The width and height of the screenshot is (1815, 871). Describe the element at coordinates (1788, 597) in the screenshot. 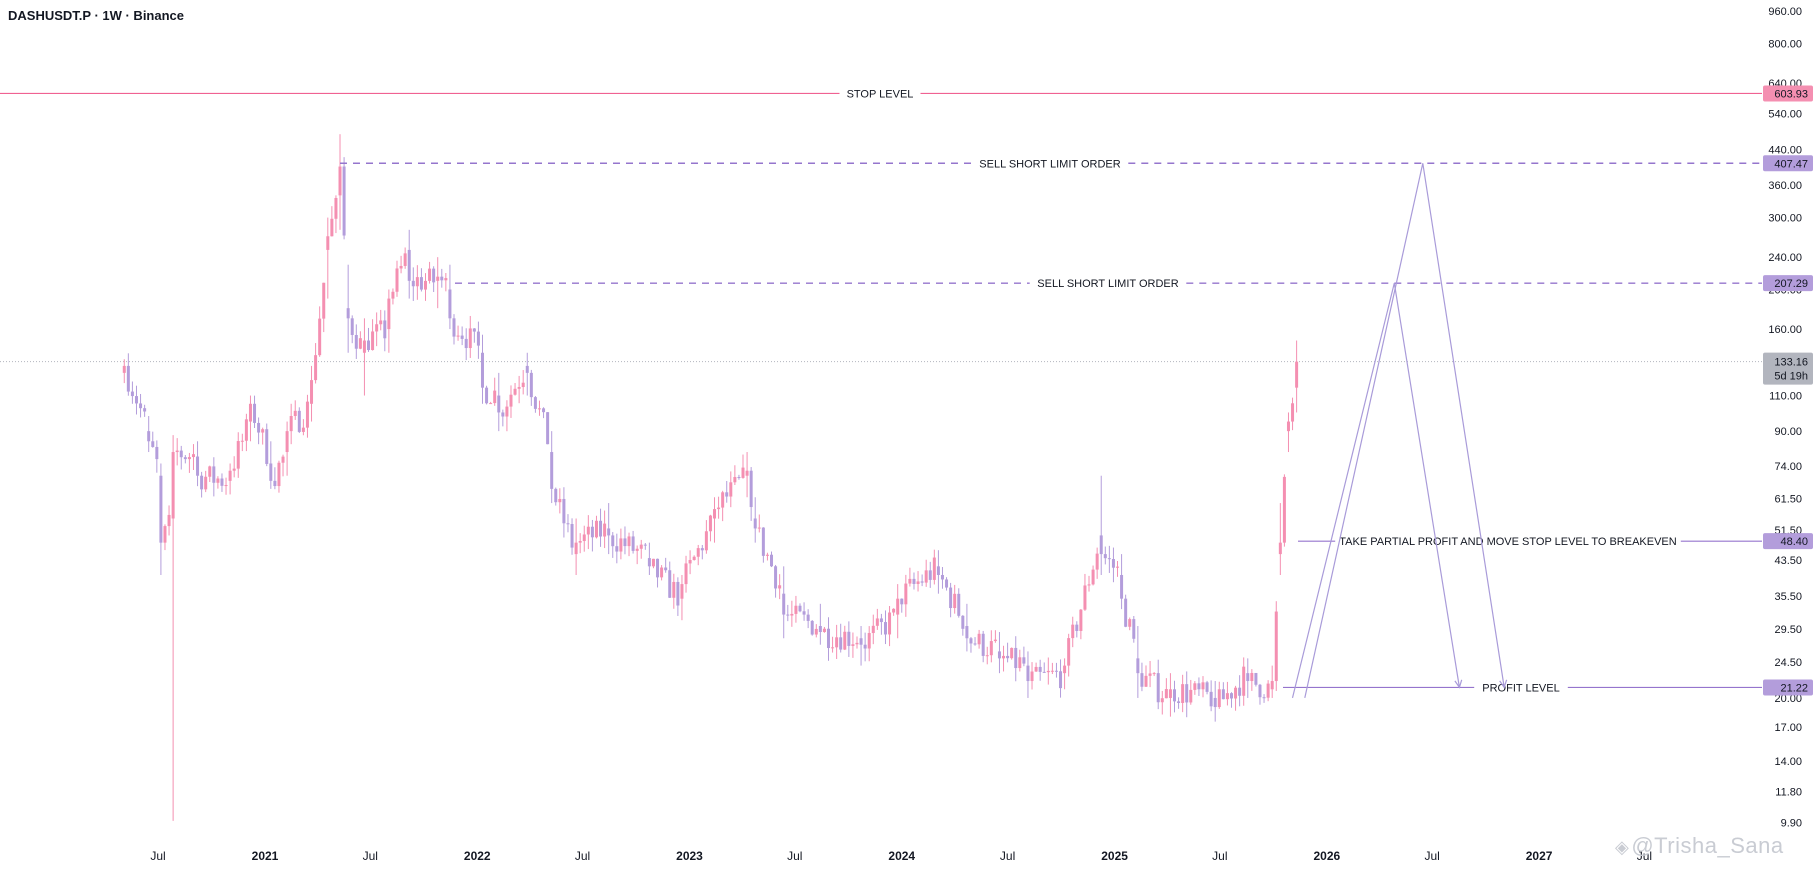

I see `price-tick-label: 35.50` at that location.